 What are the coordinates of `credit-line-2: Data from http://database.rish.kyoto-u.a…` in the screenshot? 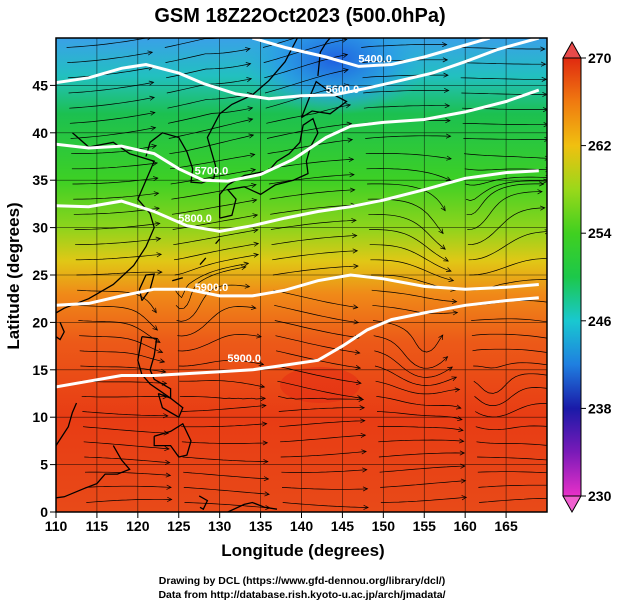 It's located at (301, 595).